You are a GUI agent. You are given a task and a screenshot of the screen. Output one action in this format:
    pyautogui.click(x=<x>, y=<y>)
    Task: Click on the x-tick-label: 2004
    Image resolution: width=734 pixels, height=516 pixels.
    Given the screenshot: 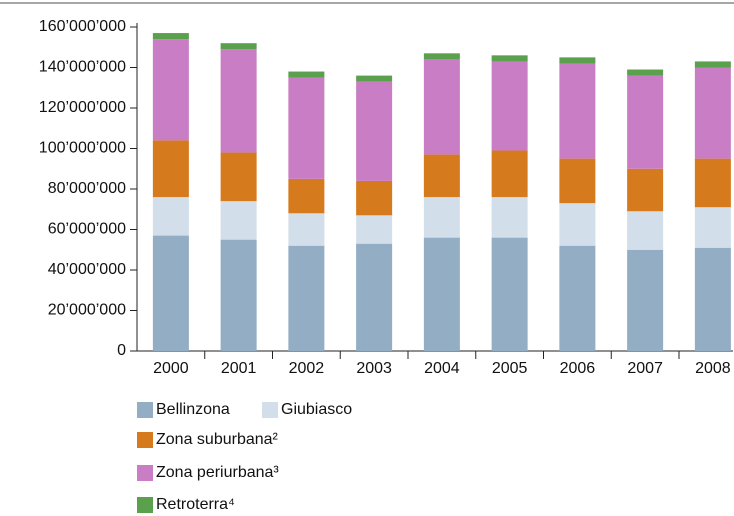 What is the action you would take?
    pyautogui.click(x=442, y=368)
    